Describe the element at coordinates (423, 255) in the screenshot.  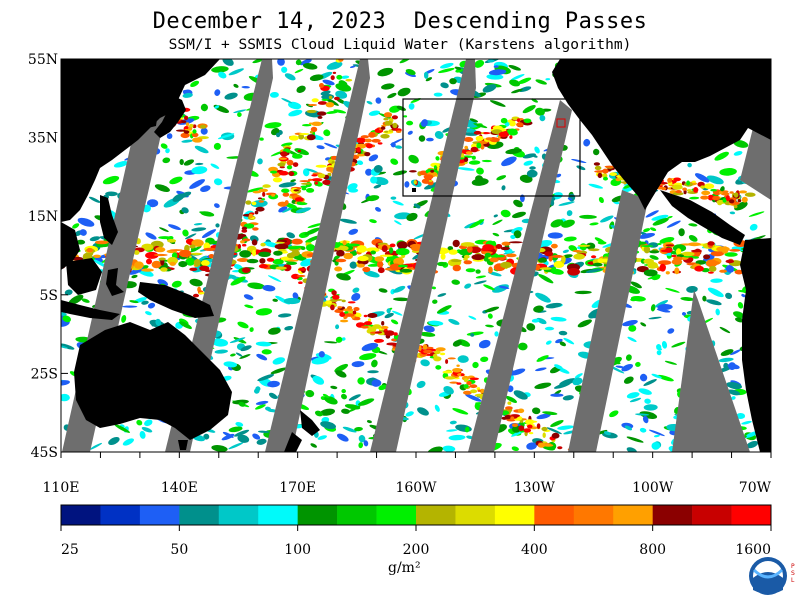
I see `no-data-swath` at that location.